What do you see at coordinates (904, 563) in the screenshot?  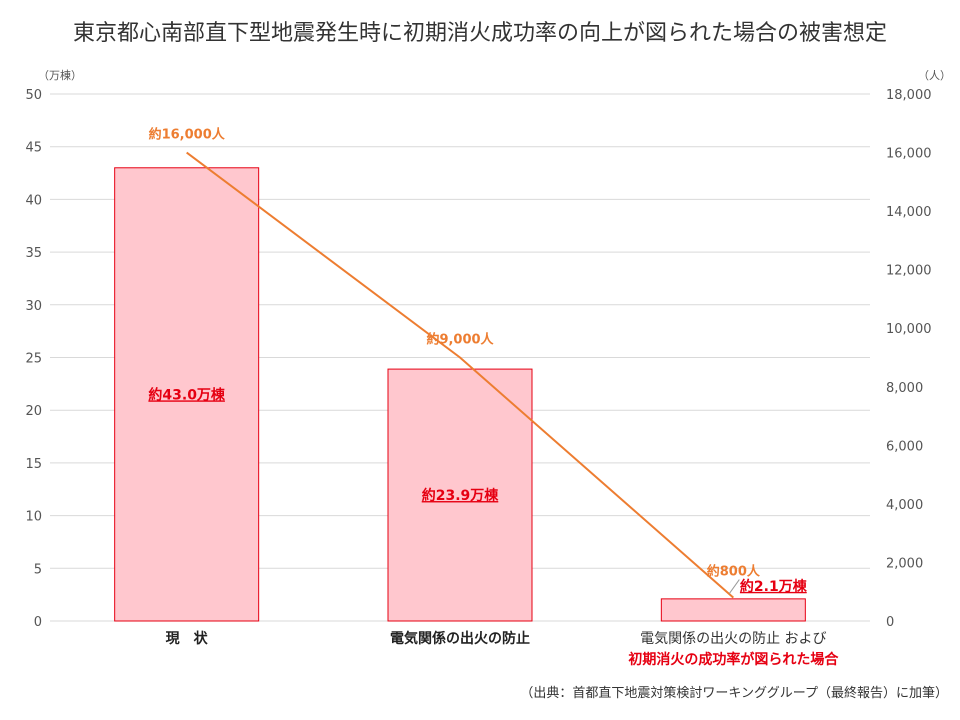 I see `right-tick-label: 2,000` at bounding box center [904, 563].